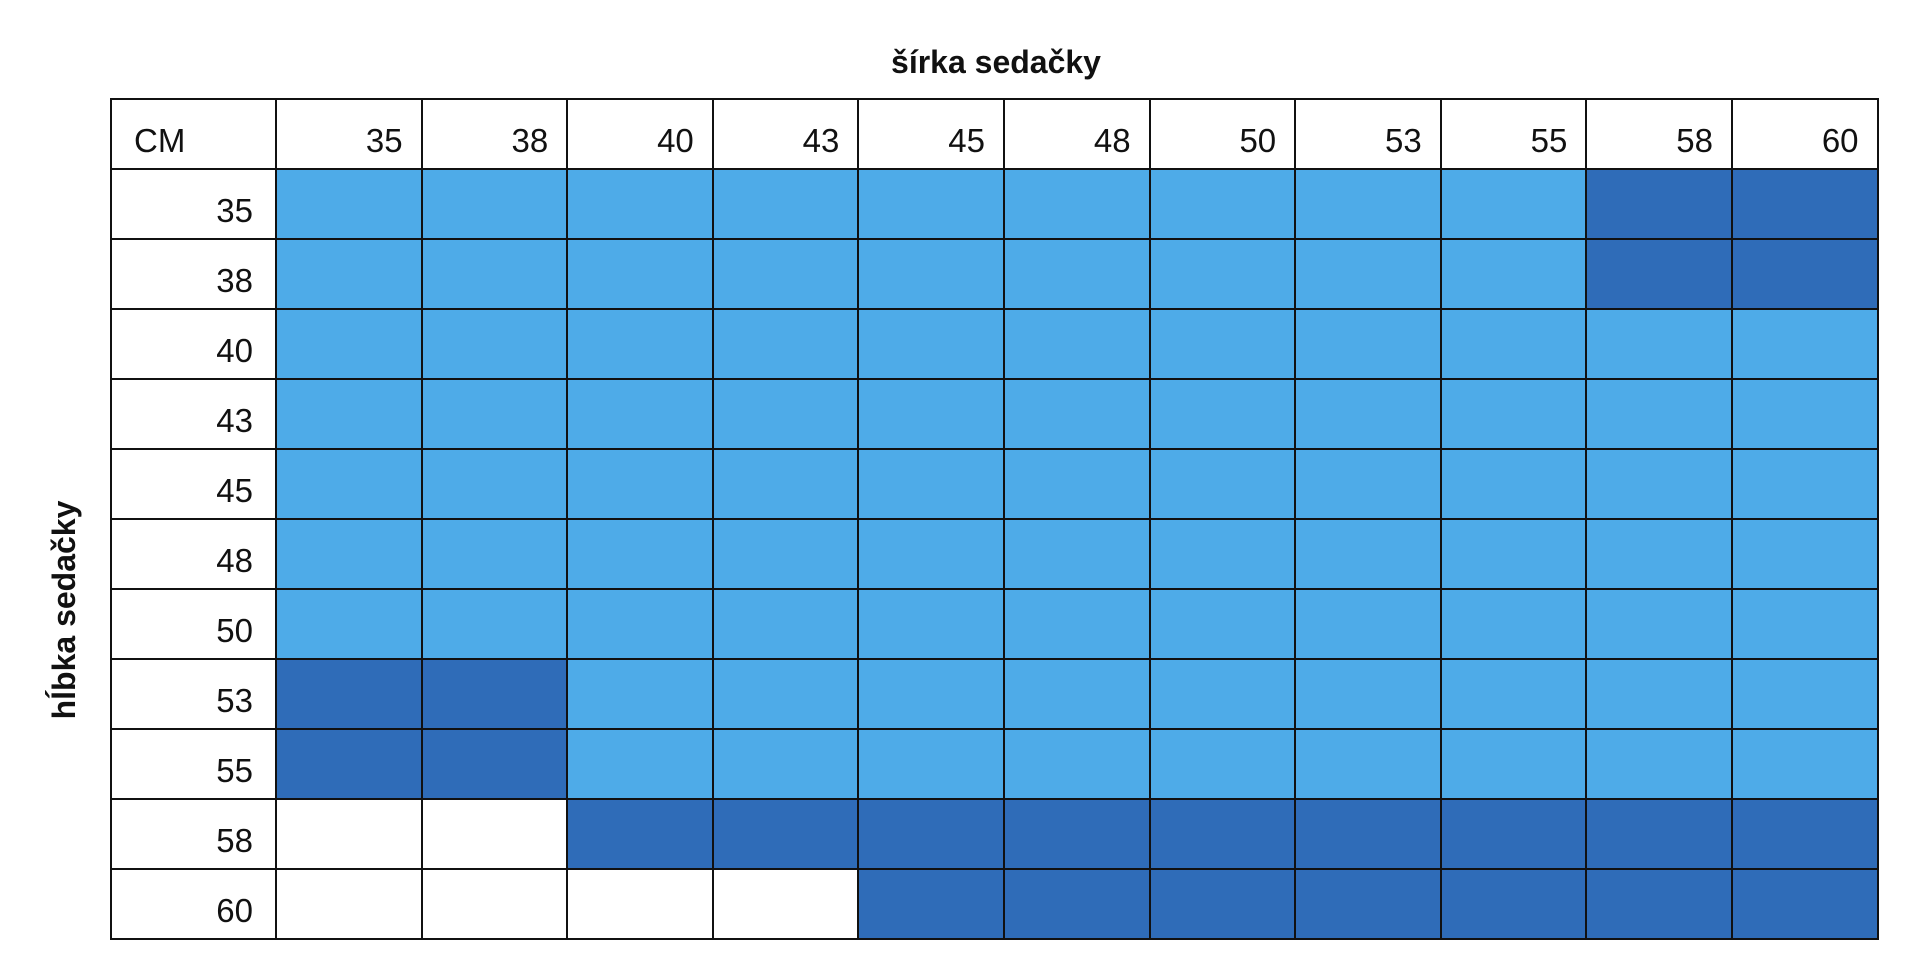 The width and height of the screenshot is (1920, 976). I want to click on row-header-53: 53, so click(194, 695).